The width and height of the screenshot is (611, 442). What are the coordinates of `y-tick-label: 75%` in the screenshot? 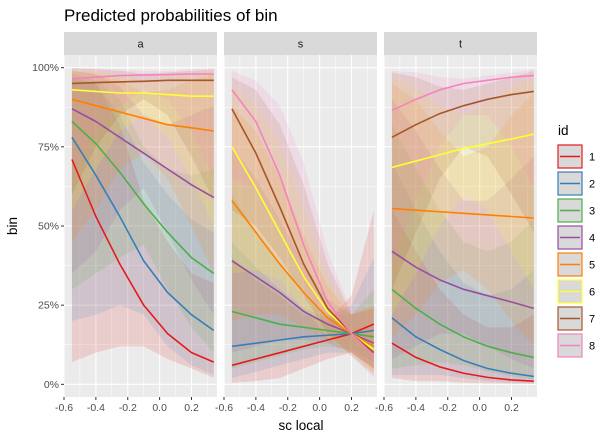 It's located at (48, 147).